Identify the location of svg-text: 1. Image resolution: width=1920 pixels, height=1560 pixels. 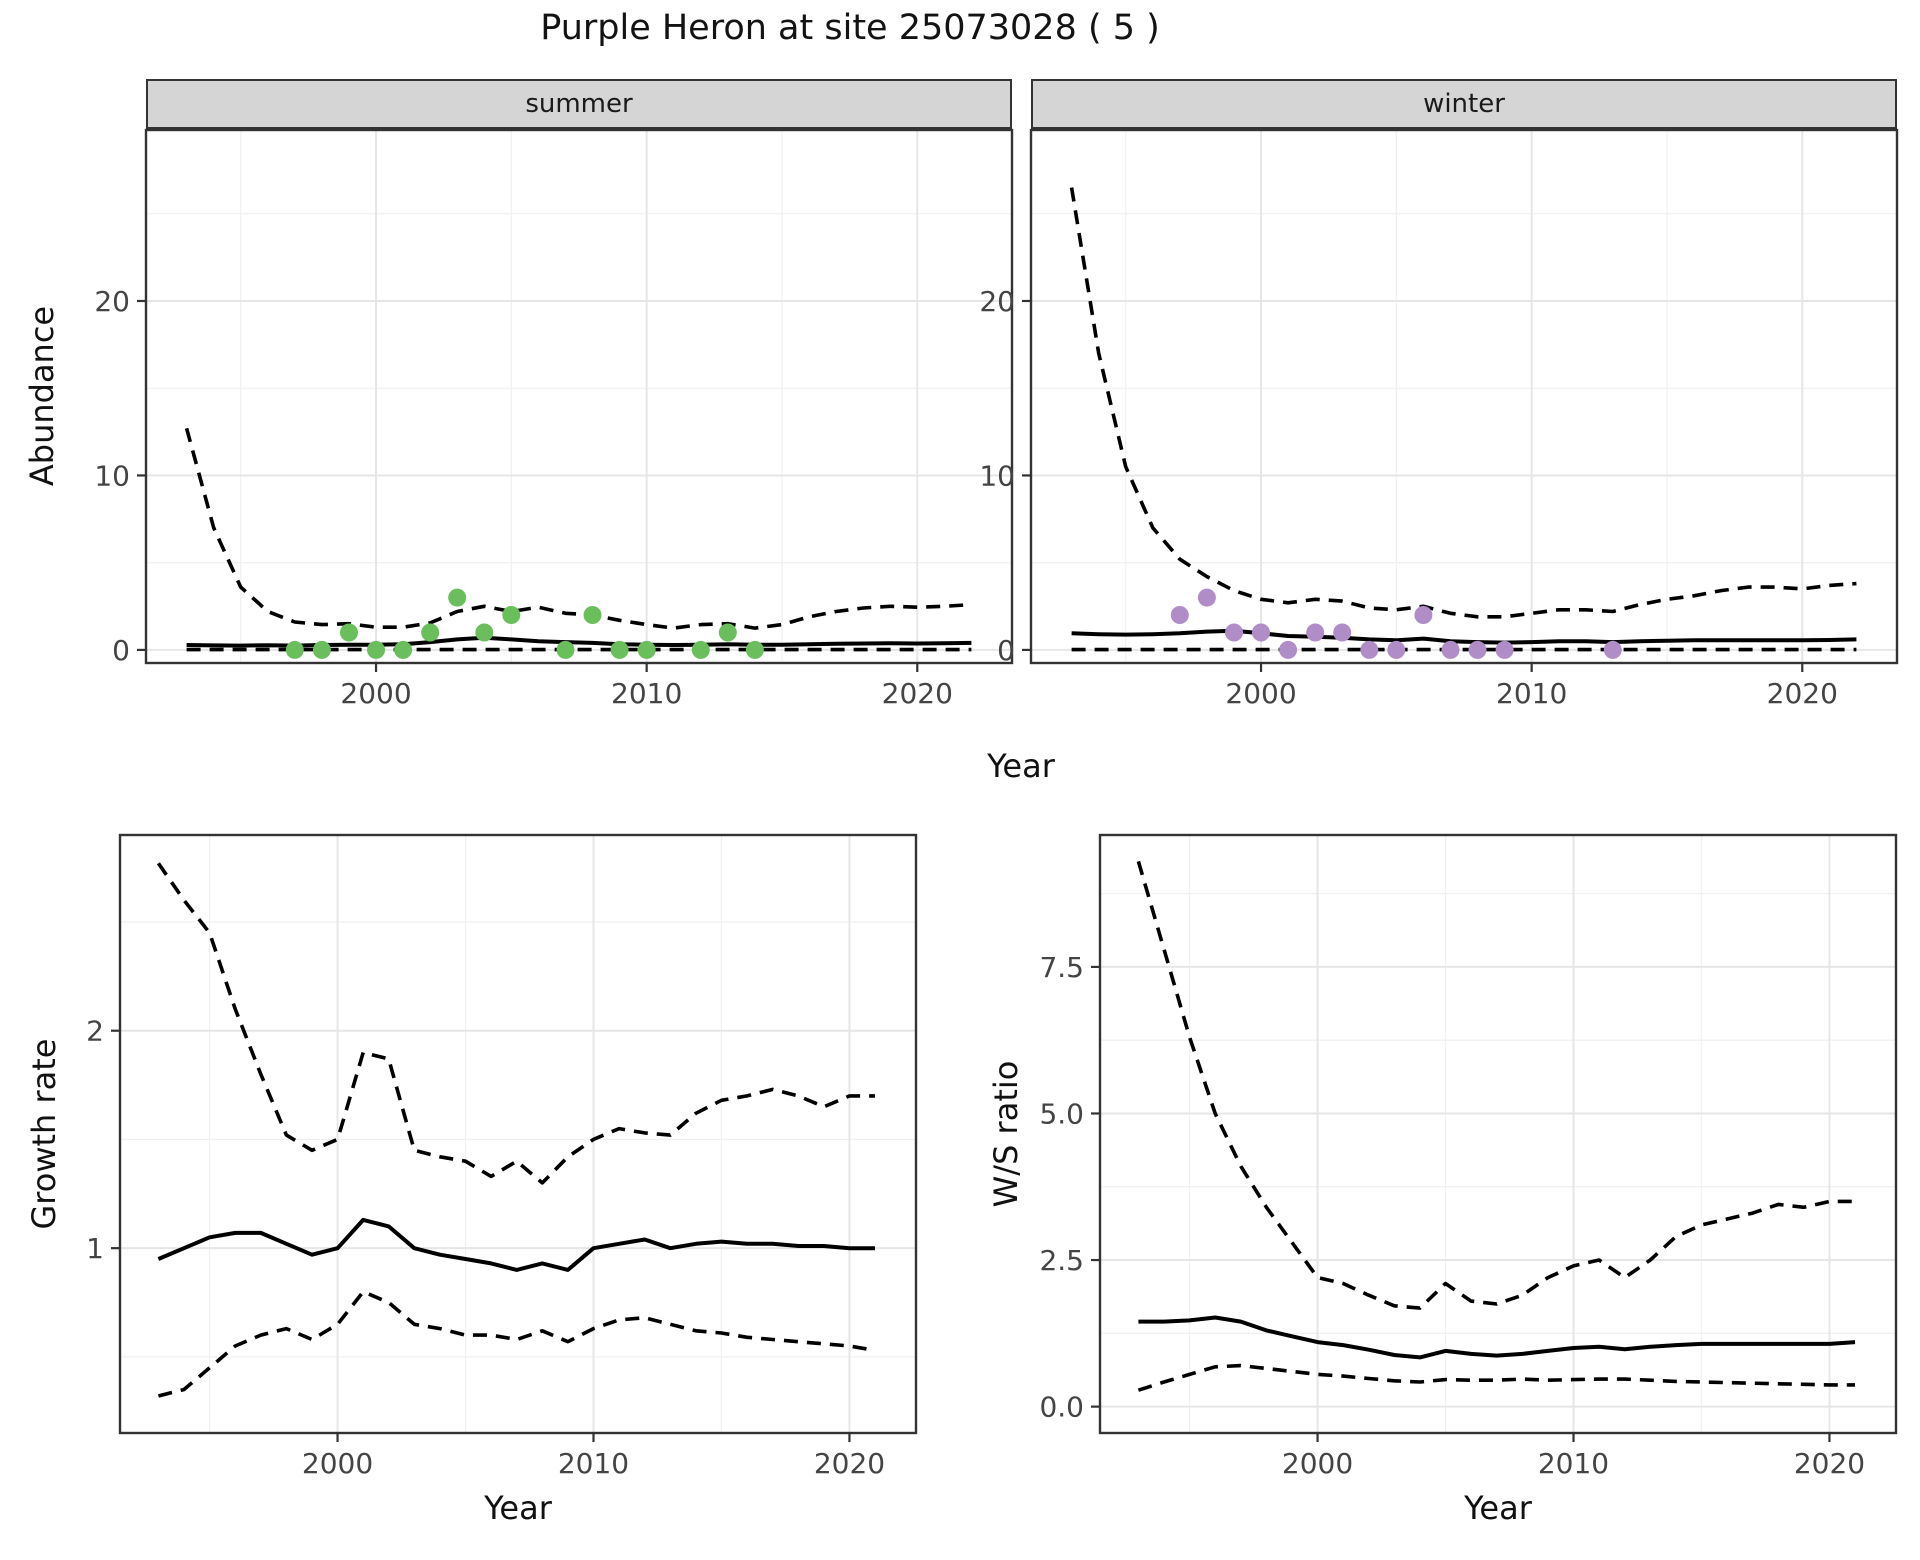
(95, 1248).